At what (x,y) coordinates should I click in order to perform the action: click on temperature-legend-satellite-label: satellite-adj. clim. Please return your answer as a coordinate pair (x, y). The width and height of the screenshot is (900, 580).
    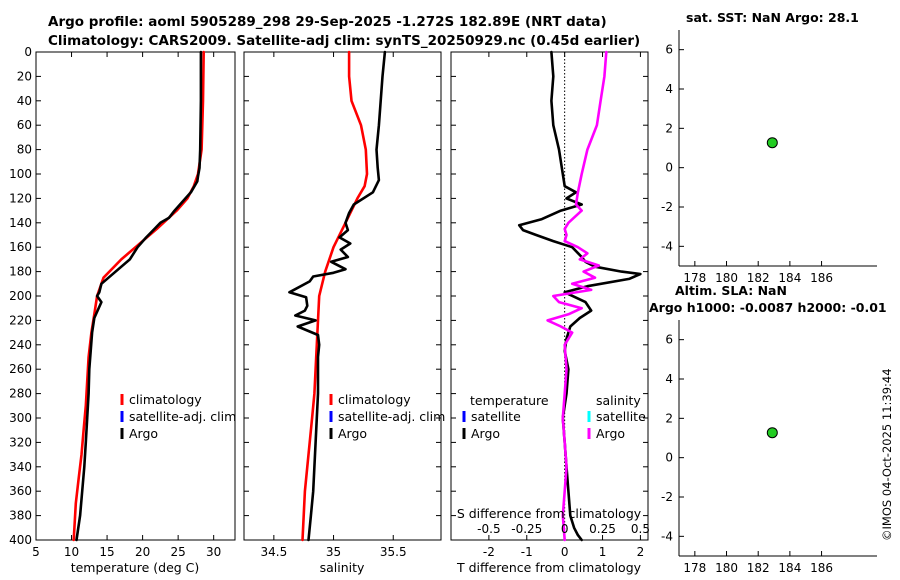
    Looking at the image, I should click on (182, 416).